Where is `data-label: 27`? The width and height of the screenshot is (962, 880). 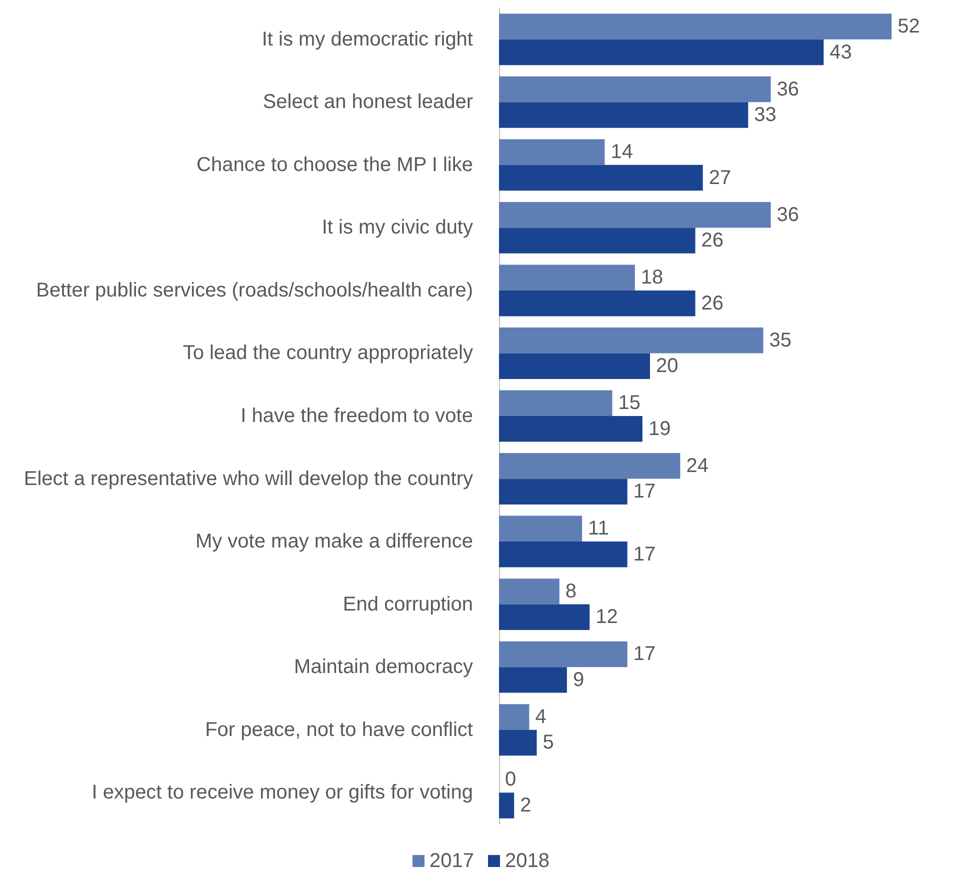 data-label: 27 is located at coordinates (720, 177).